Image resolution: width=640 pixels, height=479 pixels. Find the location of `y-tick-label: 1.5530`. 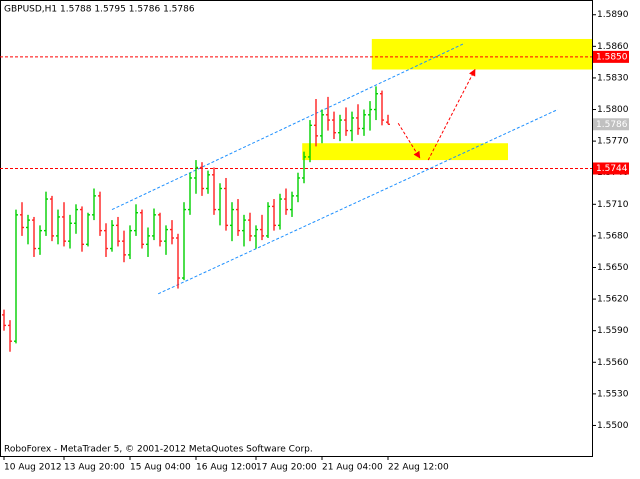

y-tick-label: 1.5530 is located at coordinates (613, 394).